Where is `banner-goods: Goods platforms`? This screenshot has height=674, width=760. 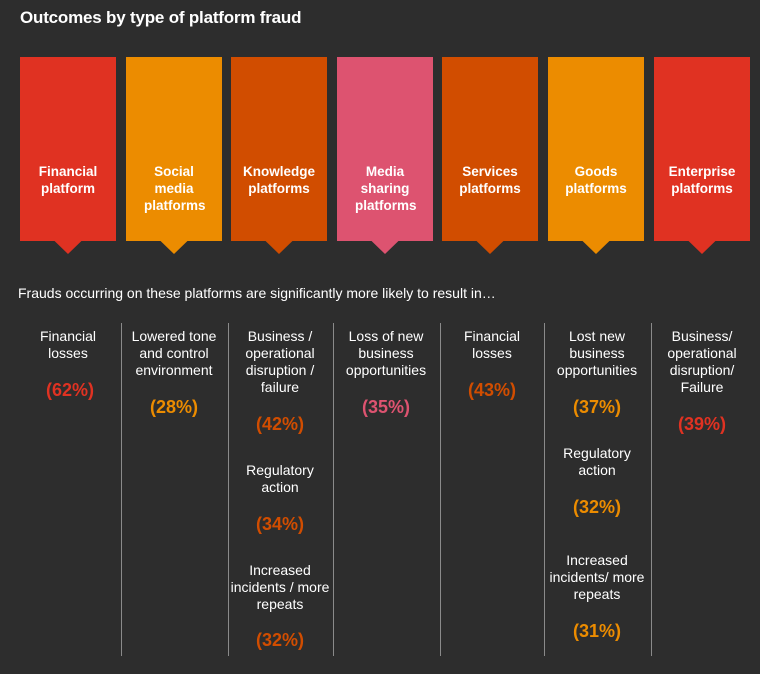 banner-goods: Goods platforms is located at coordinates (596, 155).